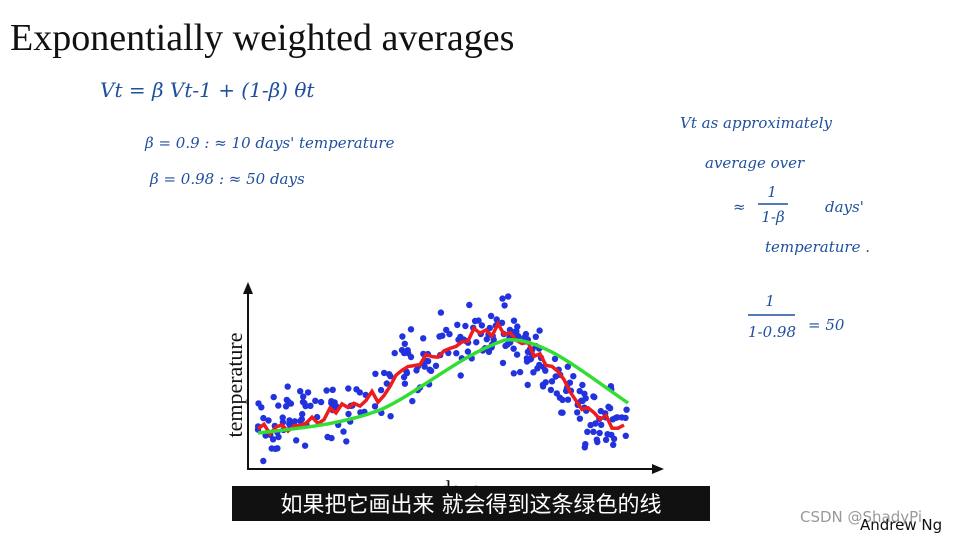 The image size is (955, 536). I want to click on example-num: 1, so click(770, 301).